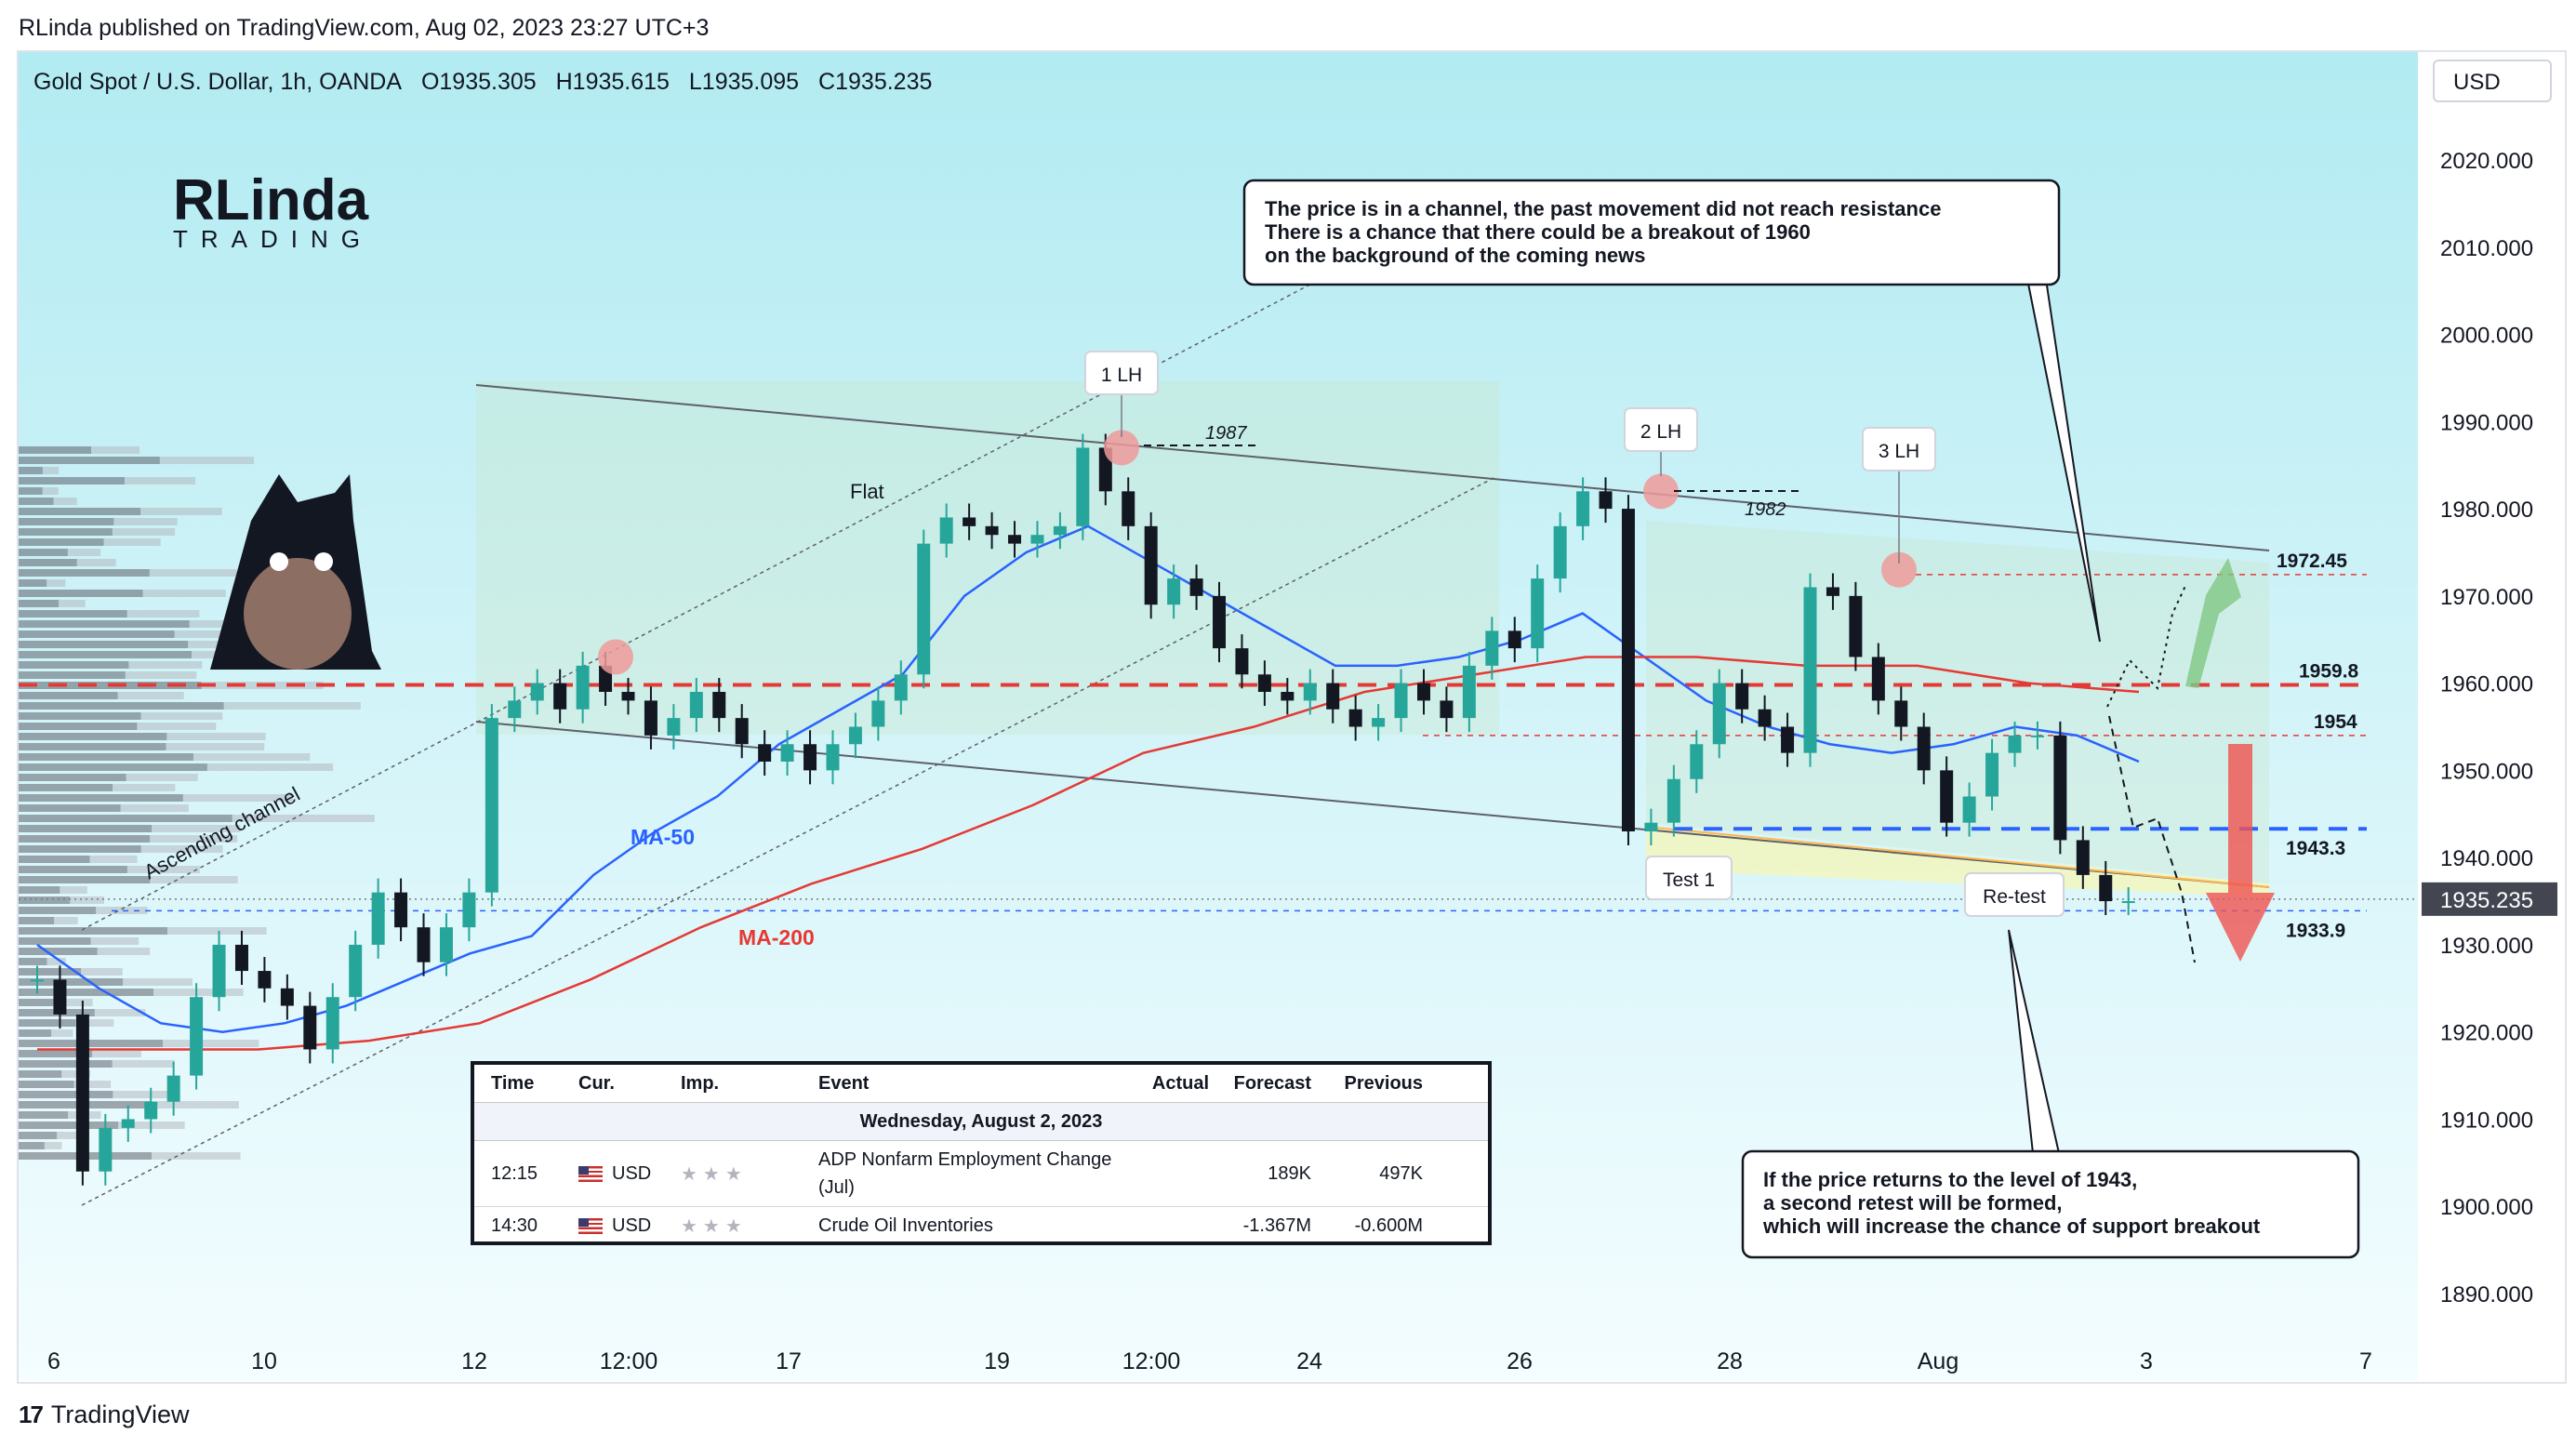 This screenshot has height=1447, width=2576. Describe the element at coordinates (1121, 448) in the screenshot. I see `lower-high-marker` at that location.